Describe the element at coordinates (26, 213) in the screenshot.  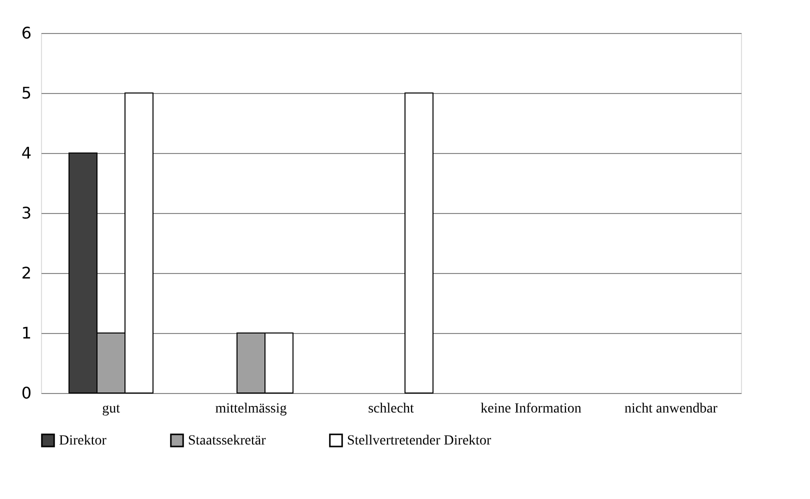
I see `y-tick-label: 3` at that location.